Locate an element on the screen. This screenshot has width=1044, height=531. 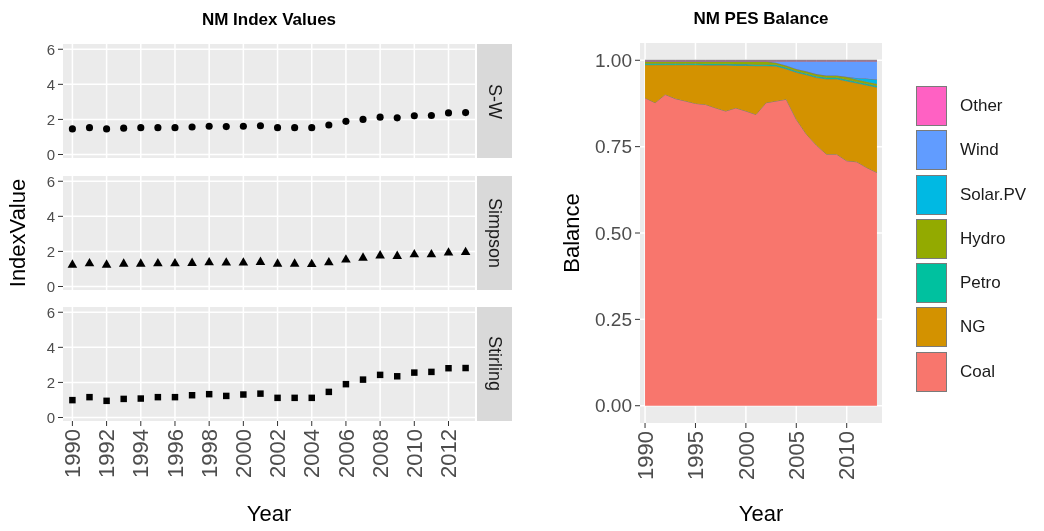
x-tick-label: 2004 is located at coordinates (312, 453).